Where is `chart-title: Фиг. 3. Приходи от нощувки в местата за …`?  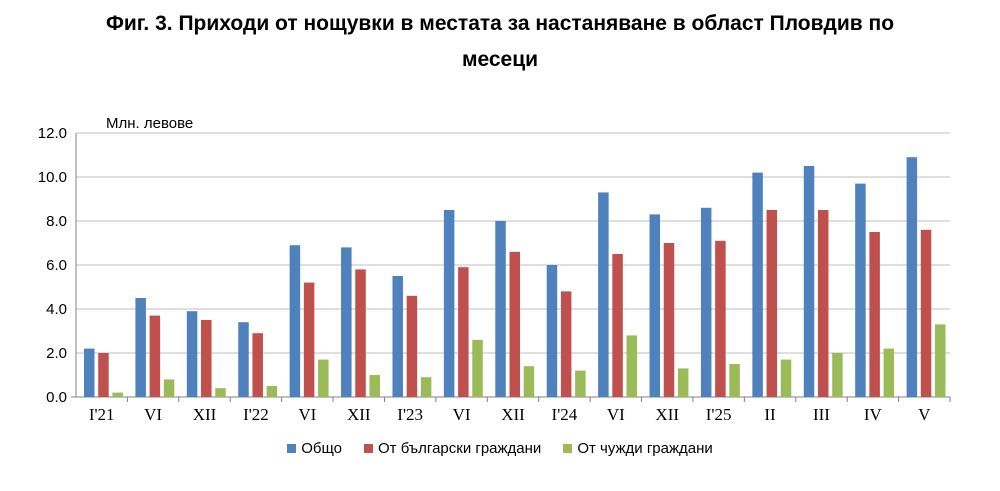
chart-title: Фиг. 3. Приходи от нощувки в местата за … is located at coordinates (500, 42).